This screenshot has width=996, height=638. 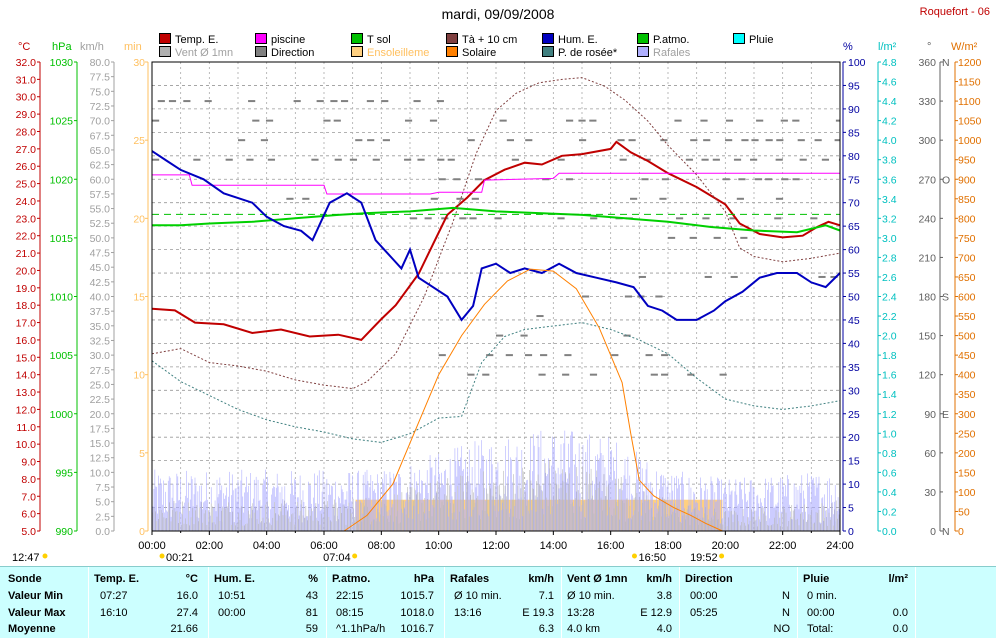 I want to click on summary-time: 08:15, so click(x=350, y=613).